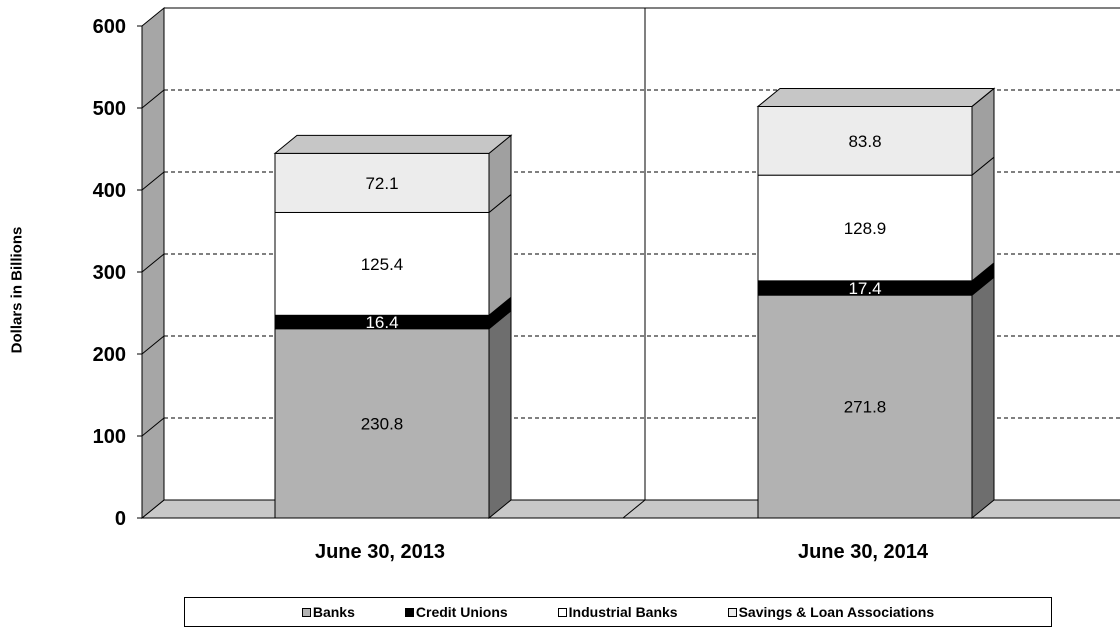 The width and height of the screenshot is (1120, 631). I want to click on data-label: 128.9, so click(865, 228).